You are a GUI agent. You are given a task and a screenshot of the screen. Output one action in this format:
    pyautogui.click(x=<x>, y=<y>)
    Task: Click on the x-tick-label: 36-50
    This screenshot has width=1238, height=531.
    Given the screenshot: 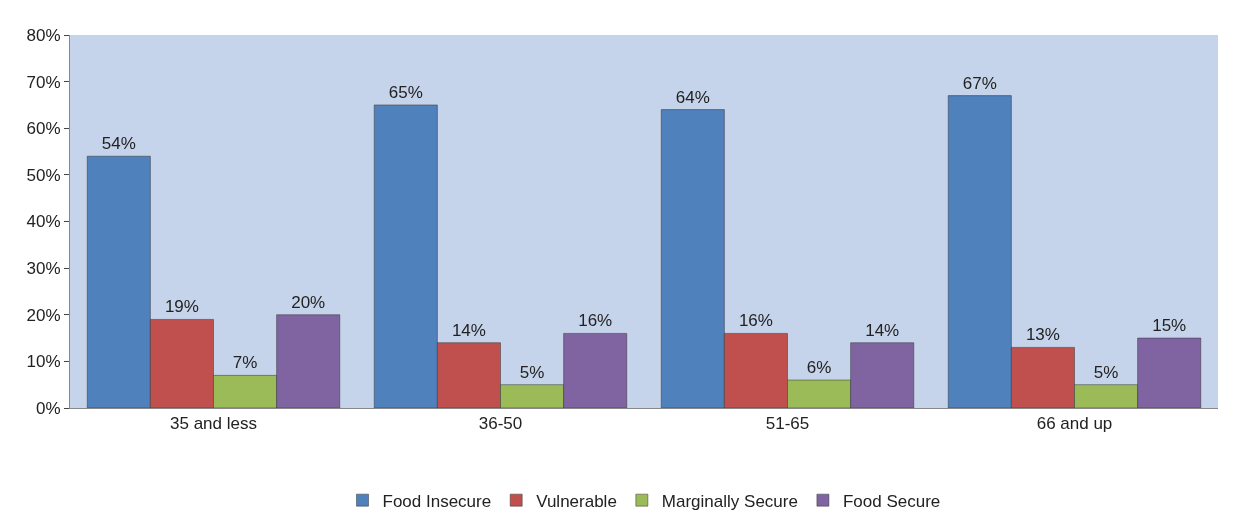 What is the action you would take?
    pyautogui.click(x=500, y=424)
    